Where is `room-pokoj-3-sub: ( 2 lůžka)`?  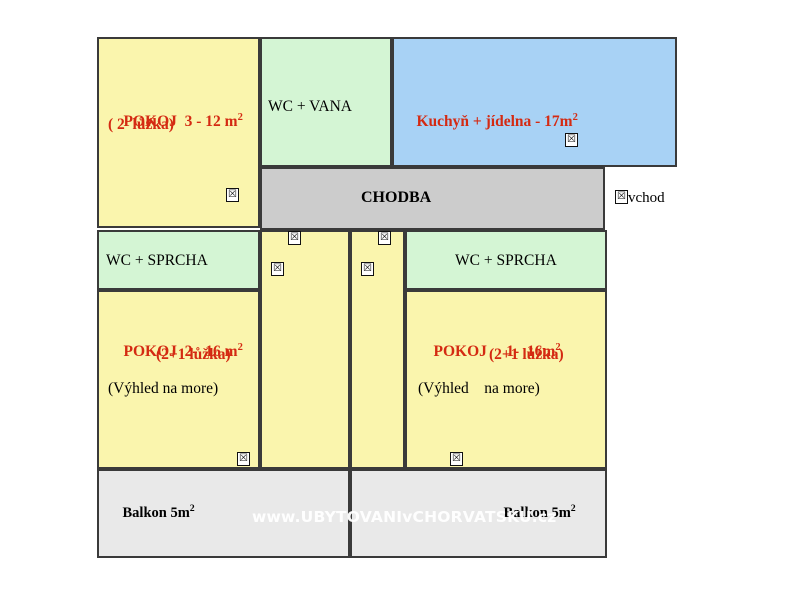 room-pokoj-3-sub: ( 2 lůžka) is located at coordinates (141, 124).